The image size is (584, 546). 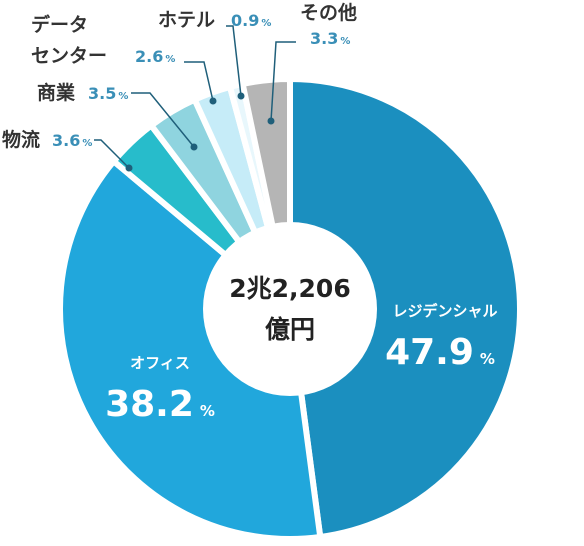 What do you see at coordinates (72, 140) in the screenshot?
I see `slice-2-value: 3.6%` at bounding box center [72, 140].